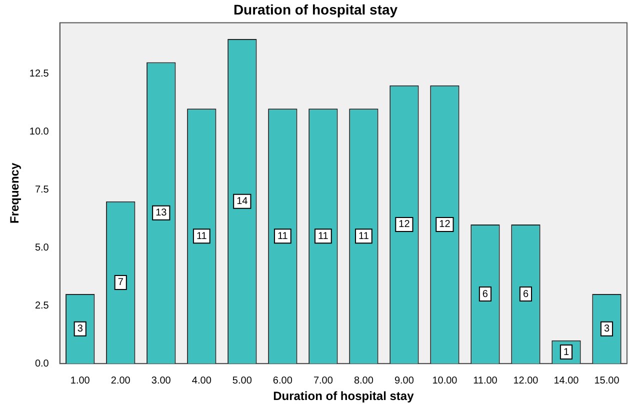  I want to click on x-tick-label: 5.00, so click(242, 380).